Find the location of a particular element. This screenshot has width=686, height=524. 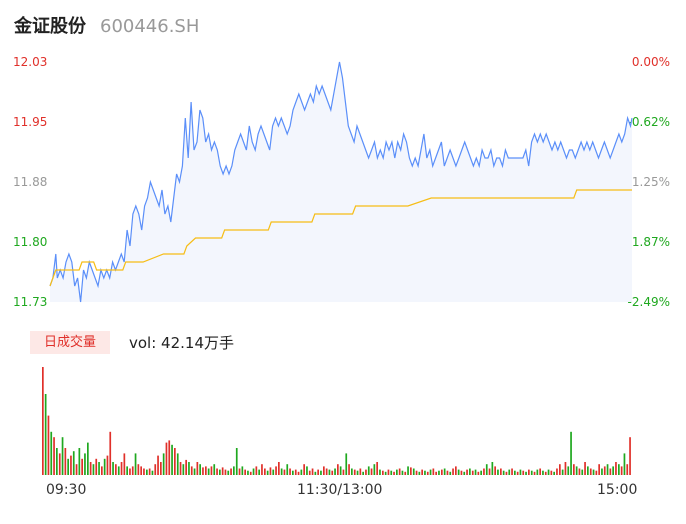

stock-name: 金证股份 is located at coordinates (50, 26).